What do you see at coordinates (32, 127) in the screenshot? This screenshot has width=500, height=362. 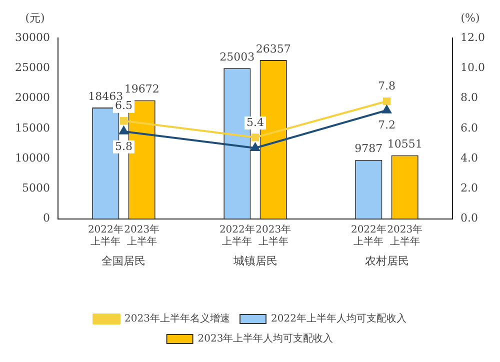 I see `y-tick-label: 15000` at bounding box center [32, 127].